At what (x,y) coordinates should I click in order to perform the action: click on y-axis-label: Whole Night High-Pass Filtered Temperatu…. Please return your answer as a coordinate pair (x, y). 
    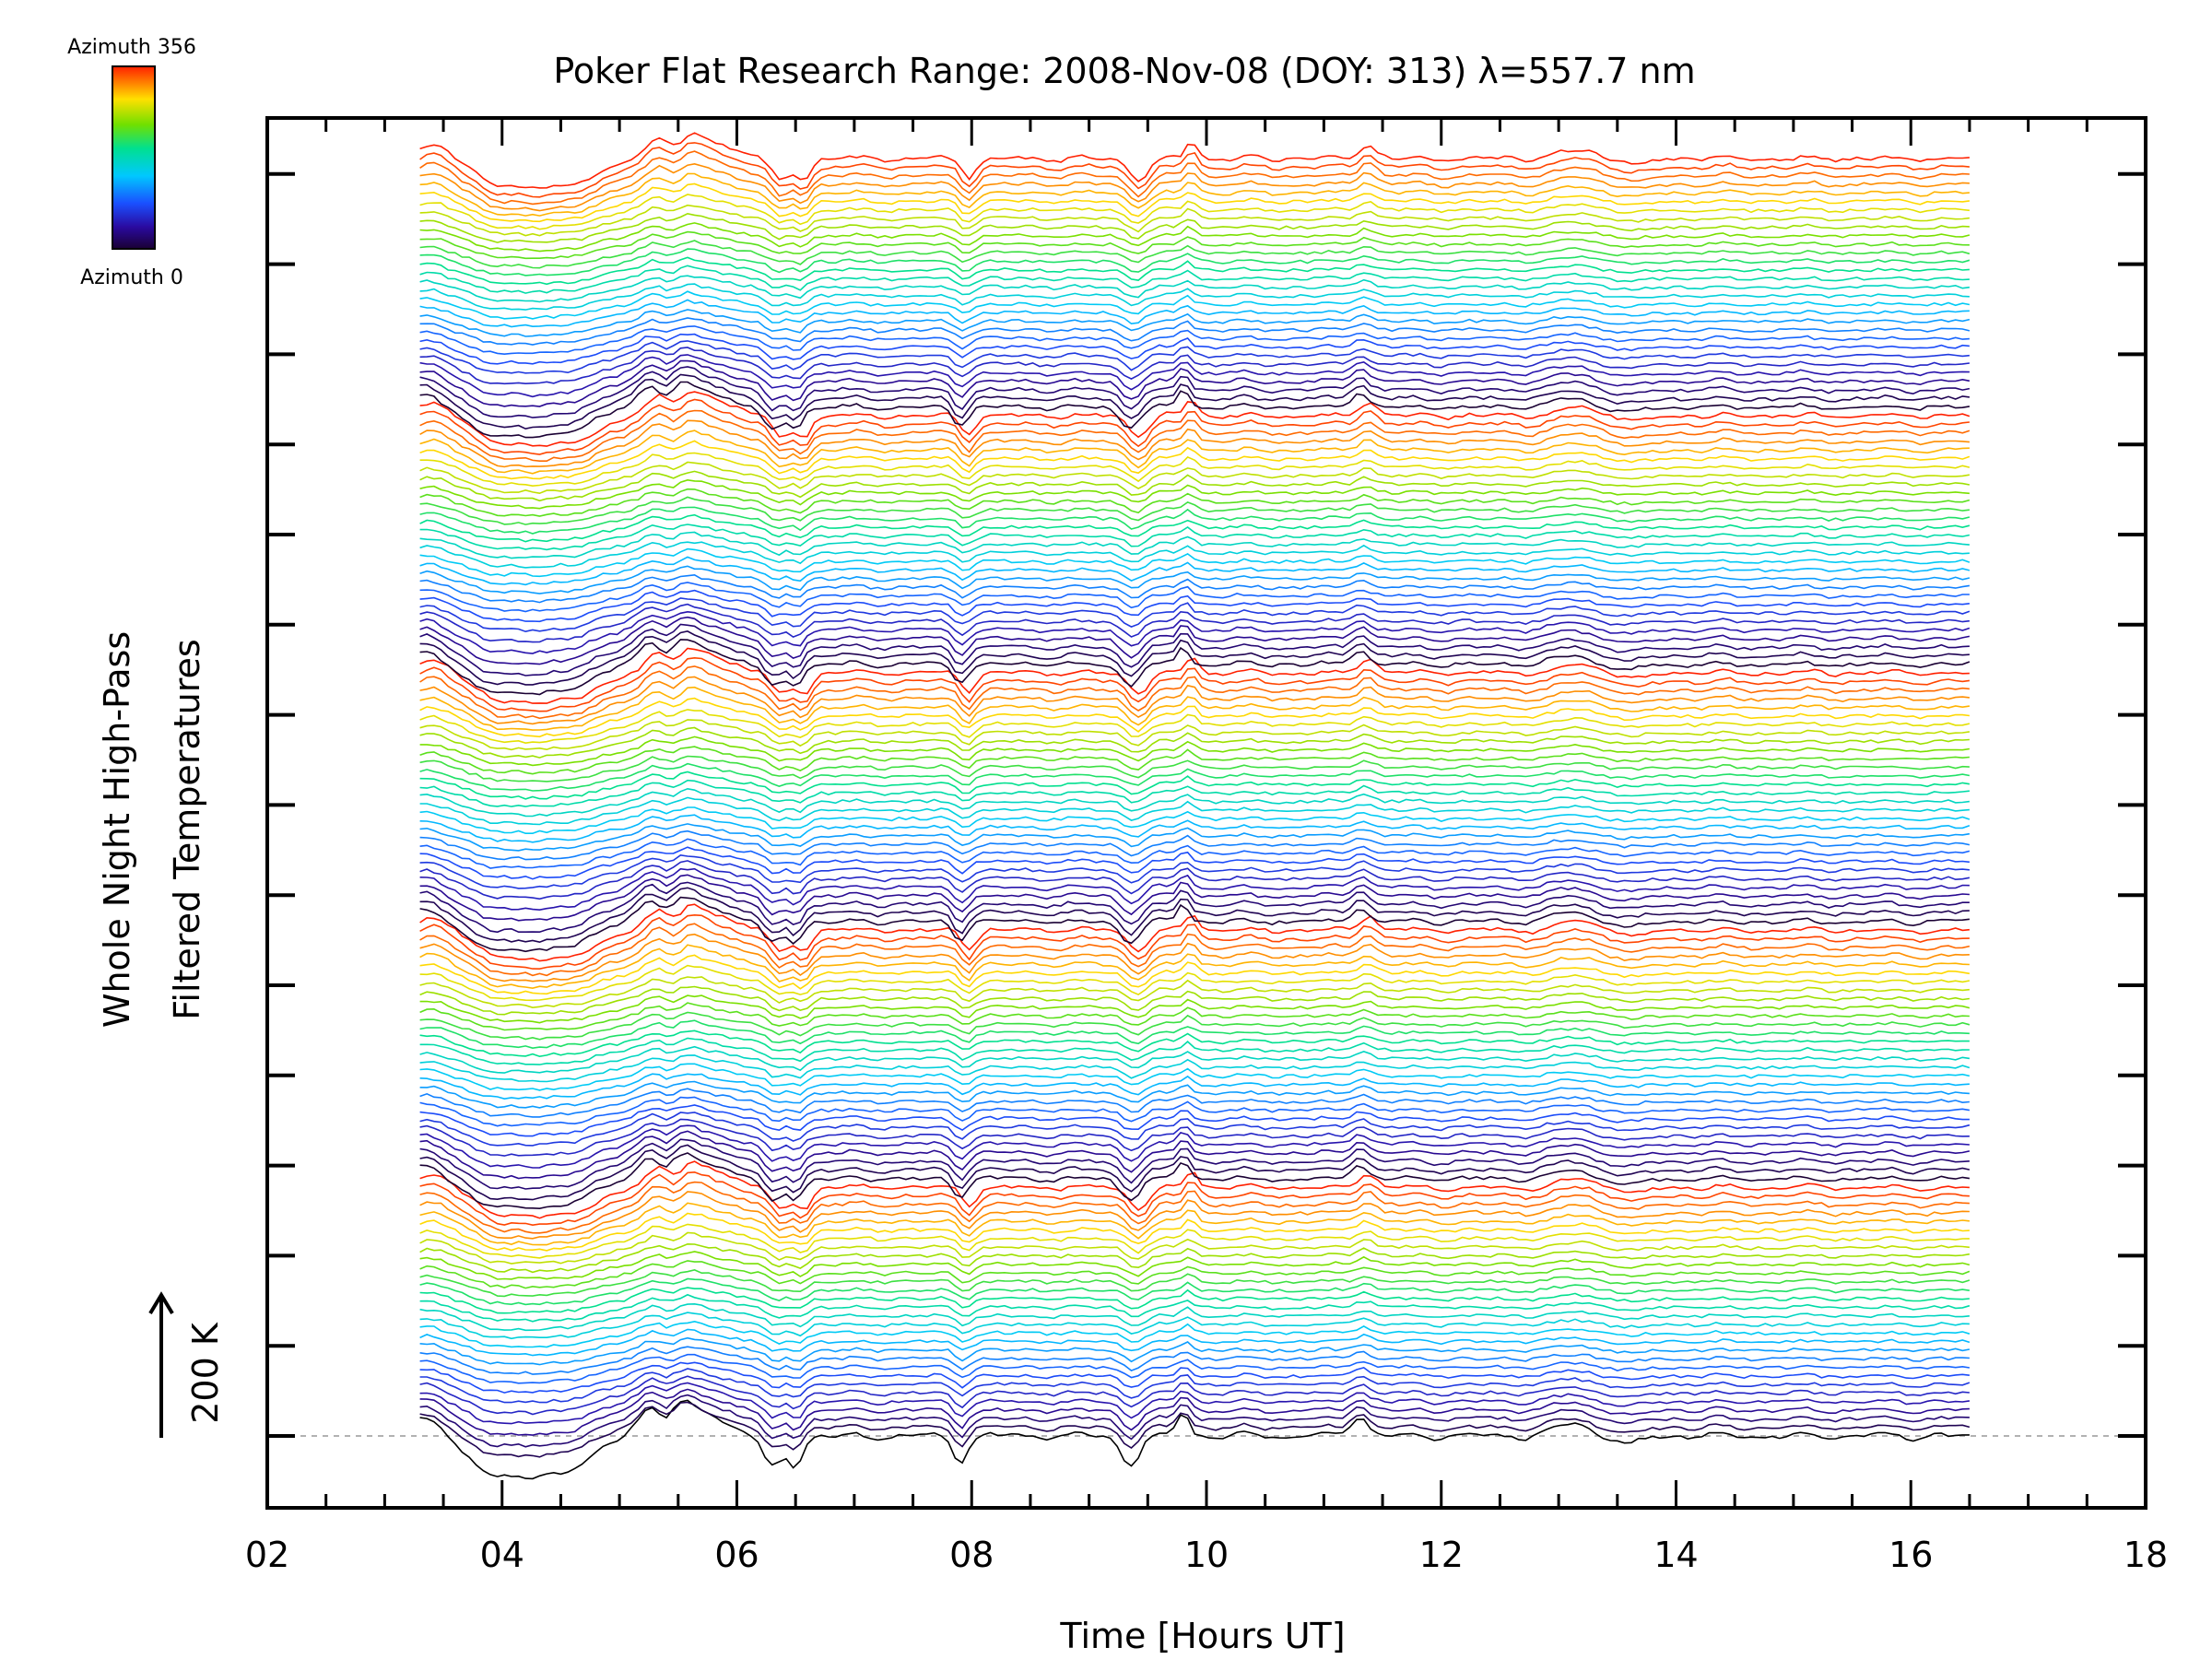
    Looking at the image, I should click on (152, 829).